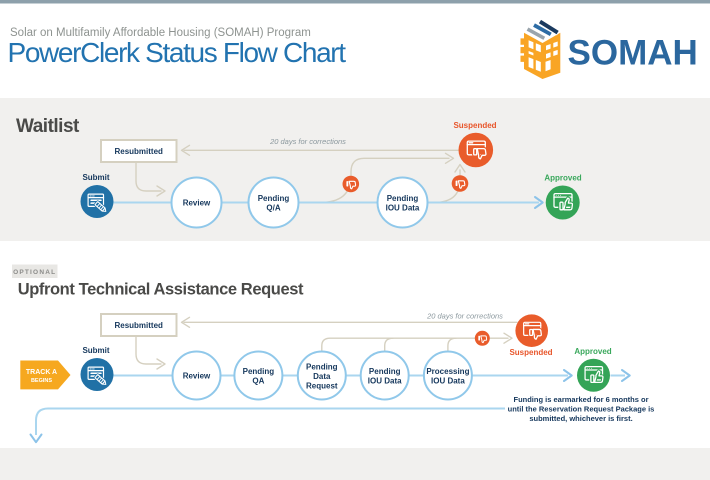  What do you see at coordinates (580, 399) in the screenshot?
I see `svg-text:Funding is earmarked for 6 mon: Funding is earmarked for 6 months or` at bounding box center [580, 399].